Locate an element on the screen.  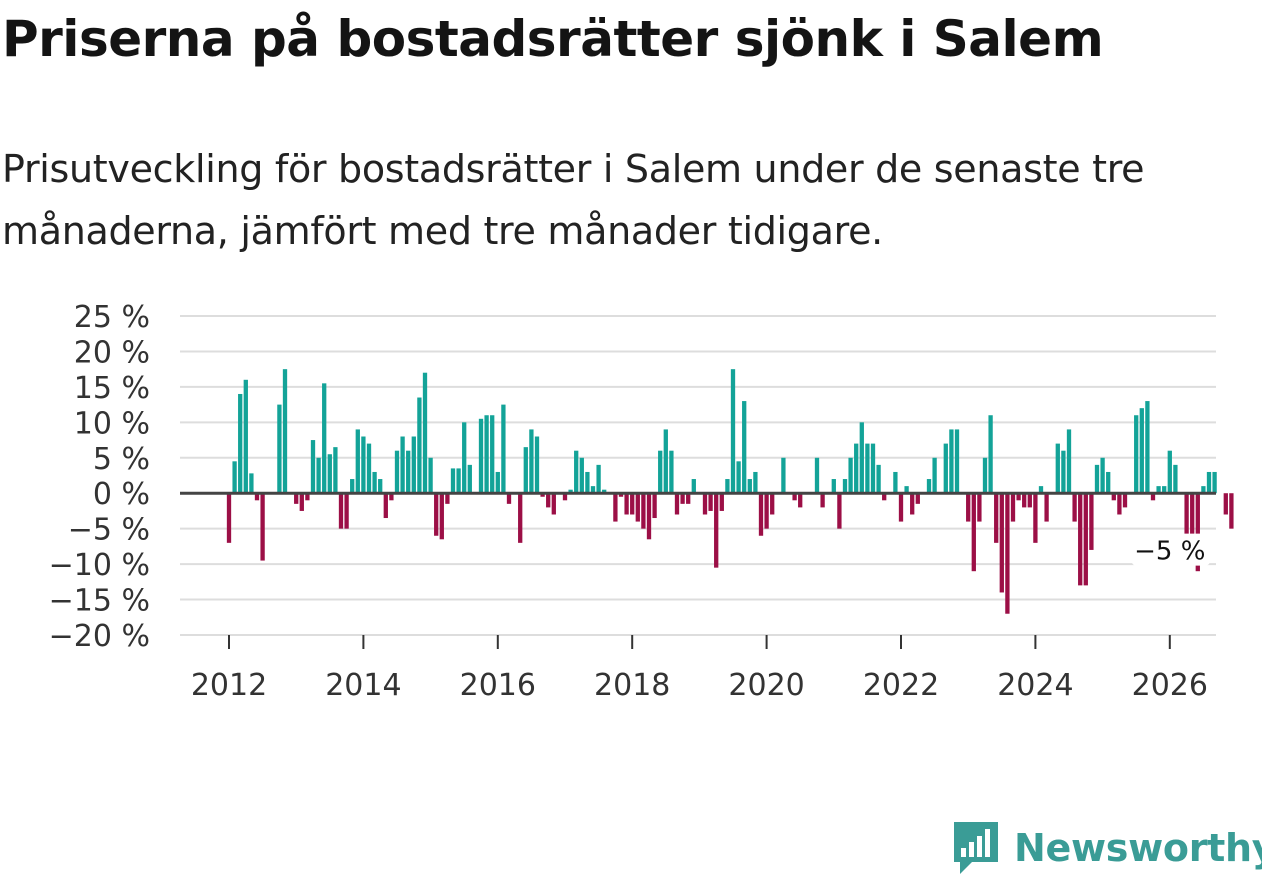
x-tick-label: 2018 is located at coordinates (632, 685).